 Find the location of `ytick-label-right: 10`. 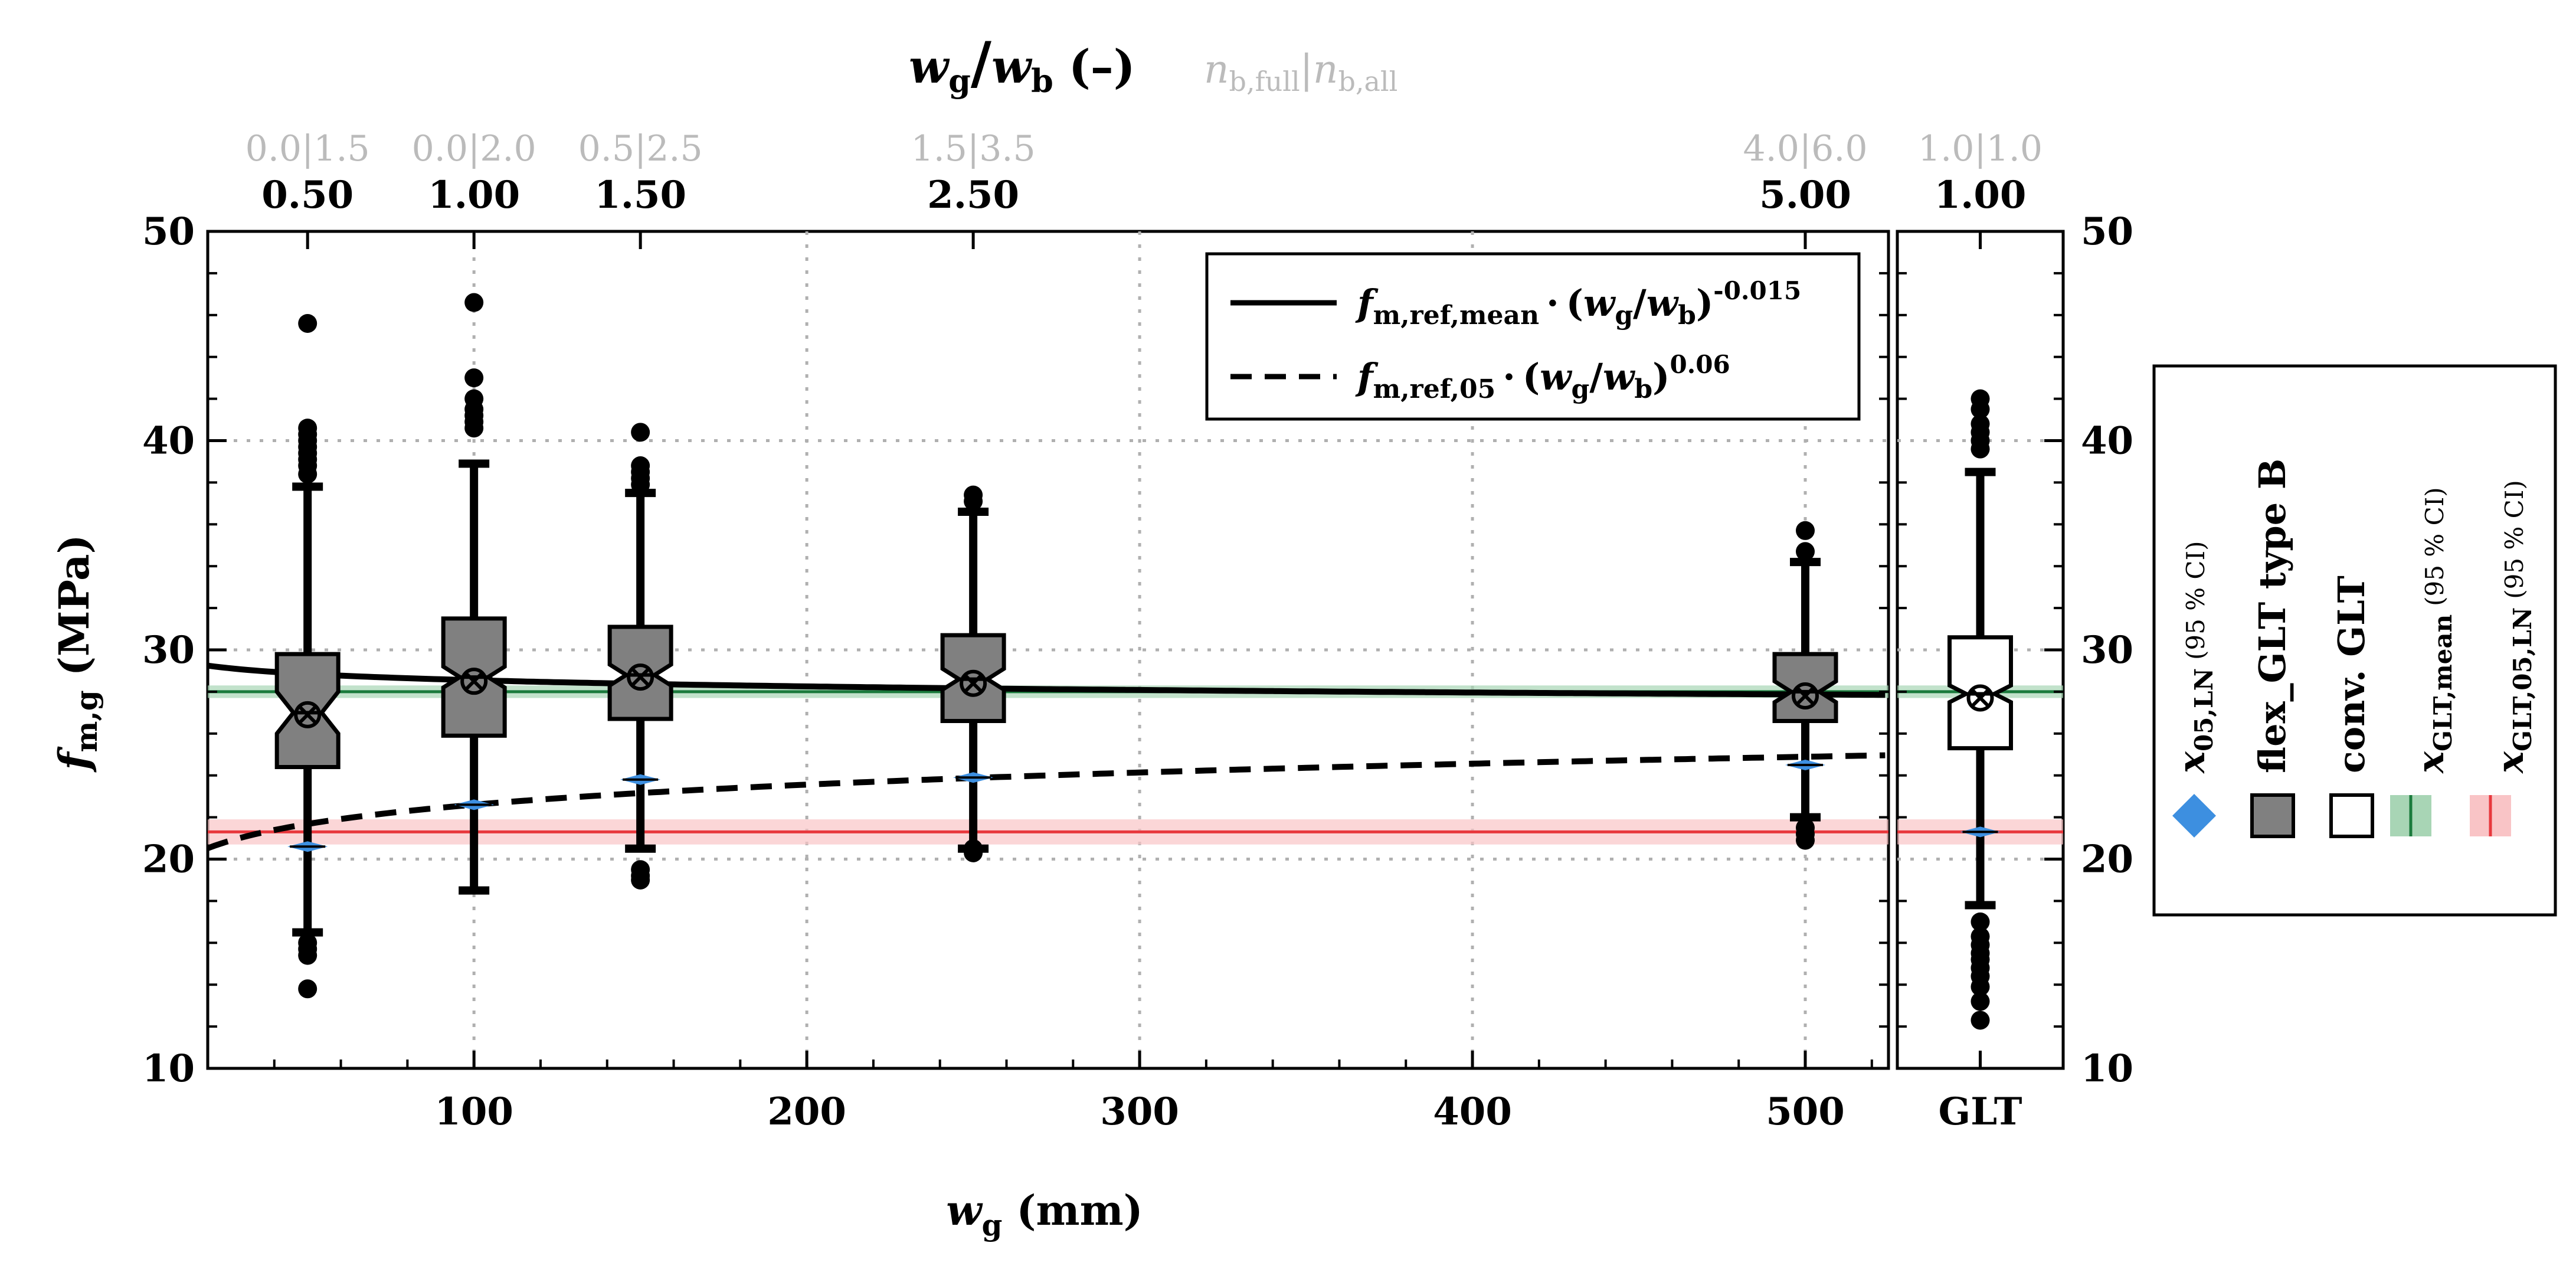

ytick-label-right: 10 is located at coordinates (2107, 1069).